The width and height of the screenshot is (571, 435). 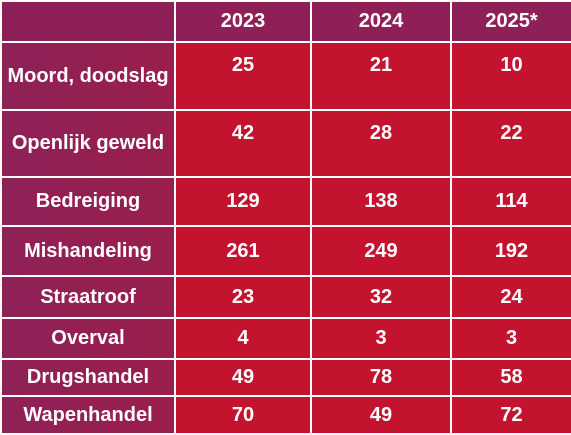 I want to click on table-cell: 24, so click(x=510, y=297).